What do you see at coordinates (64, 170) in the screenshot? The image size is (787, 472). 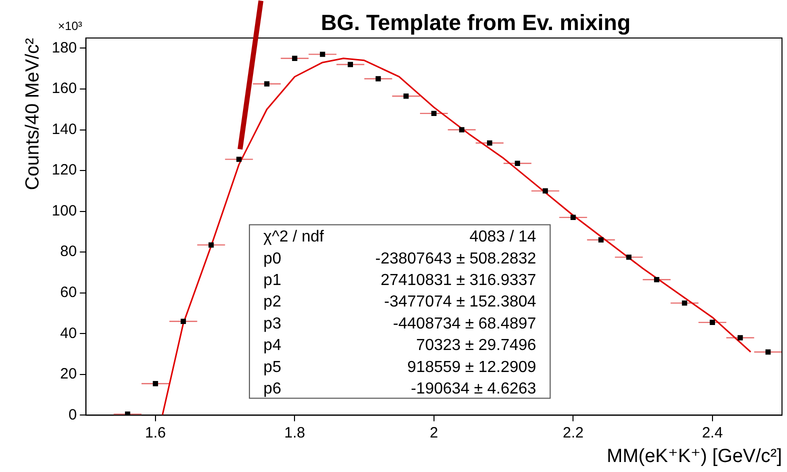 I see `y-tick-label: 120` at bounding box center [64, 170].